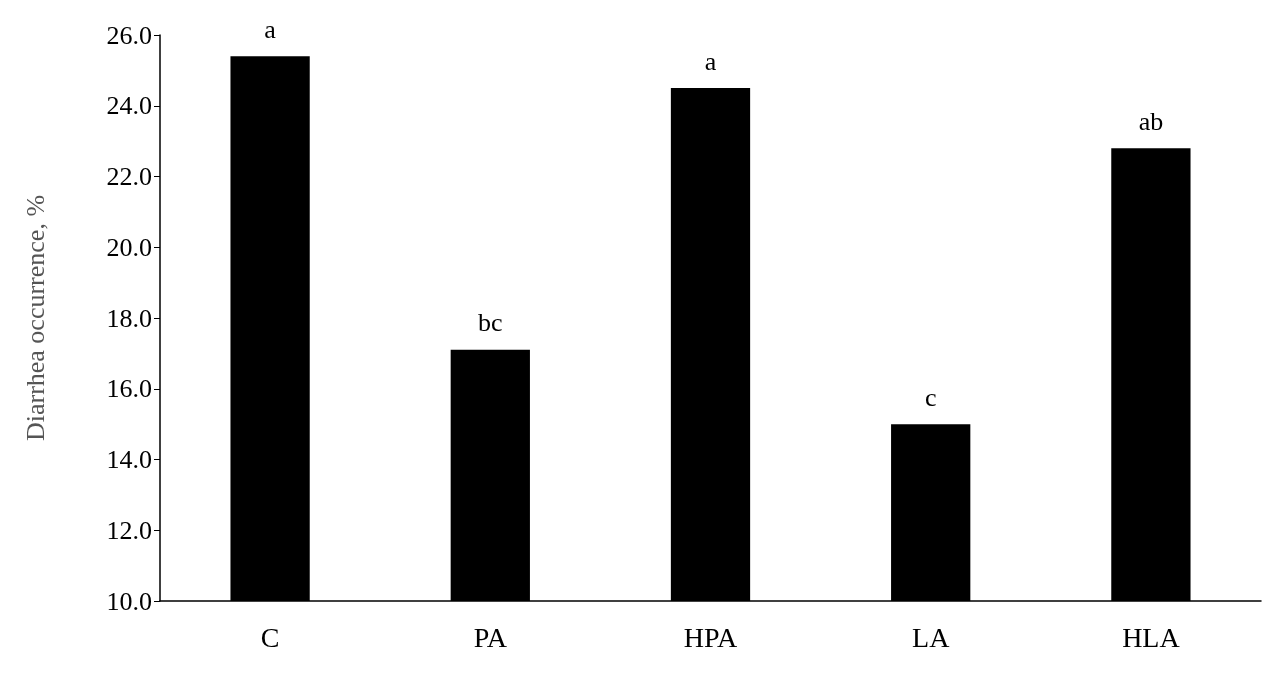  I want to click on annotation: ab, so click(1151, 121).